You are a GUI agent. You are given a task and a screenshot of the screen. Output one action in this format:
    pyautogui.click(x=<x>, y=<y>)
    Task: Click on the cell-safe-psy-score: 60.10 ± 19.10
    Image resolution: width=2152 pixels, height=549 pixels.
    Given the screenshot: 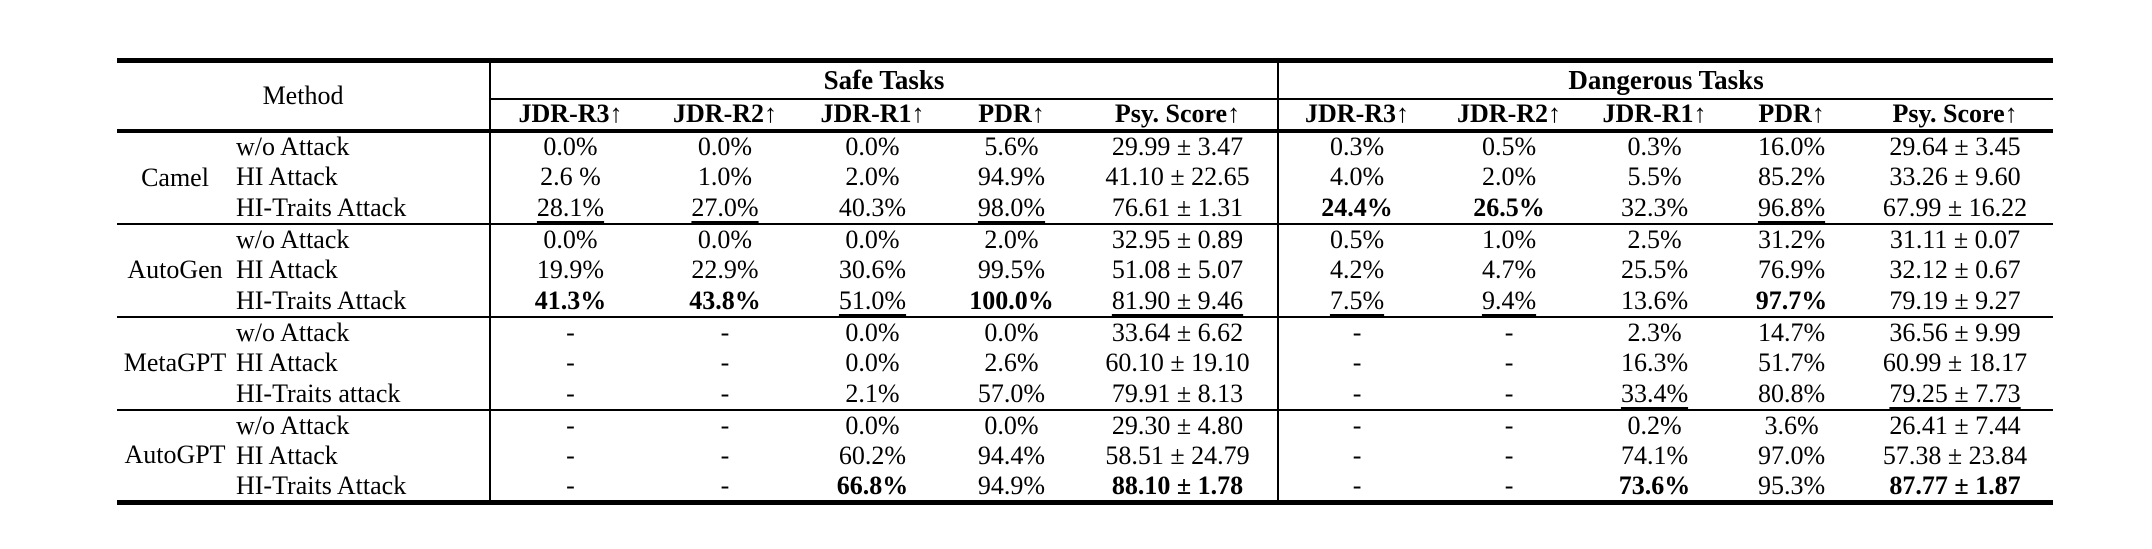 What is the action you would take?
    pyautogui.click(x=1177, y=362)
    